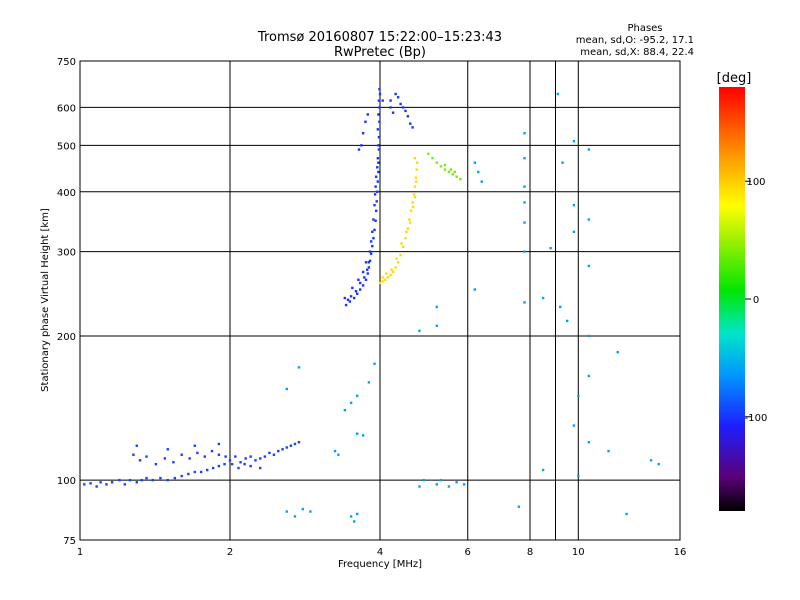  Describe the element at coordinates (530, 552) in the screenshot. I see `x-tick-label: 8` at that location.